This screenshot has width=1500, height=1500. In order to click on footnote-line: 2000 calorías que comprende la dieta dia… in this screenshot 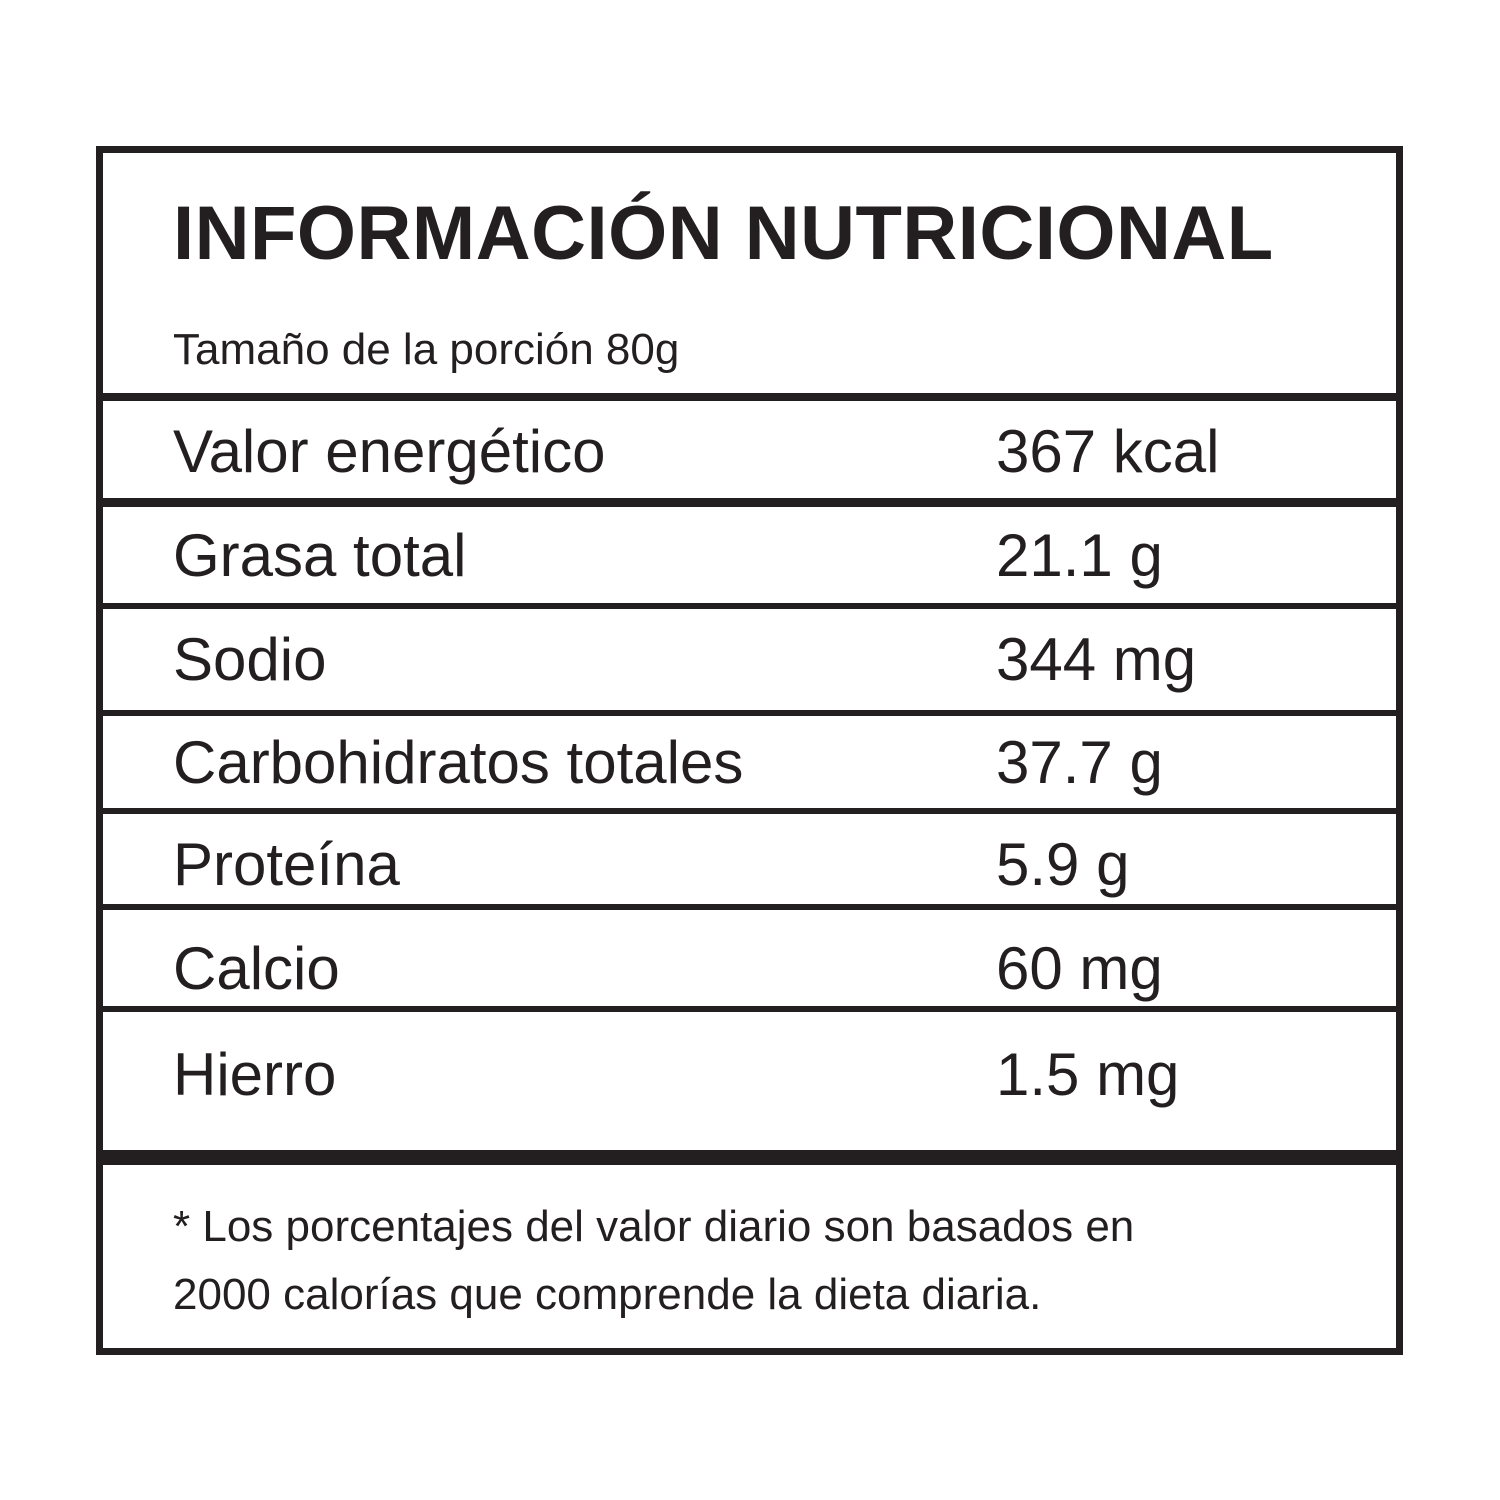, I will do `click(607, 1294)`.